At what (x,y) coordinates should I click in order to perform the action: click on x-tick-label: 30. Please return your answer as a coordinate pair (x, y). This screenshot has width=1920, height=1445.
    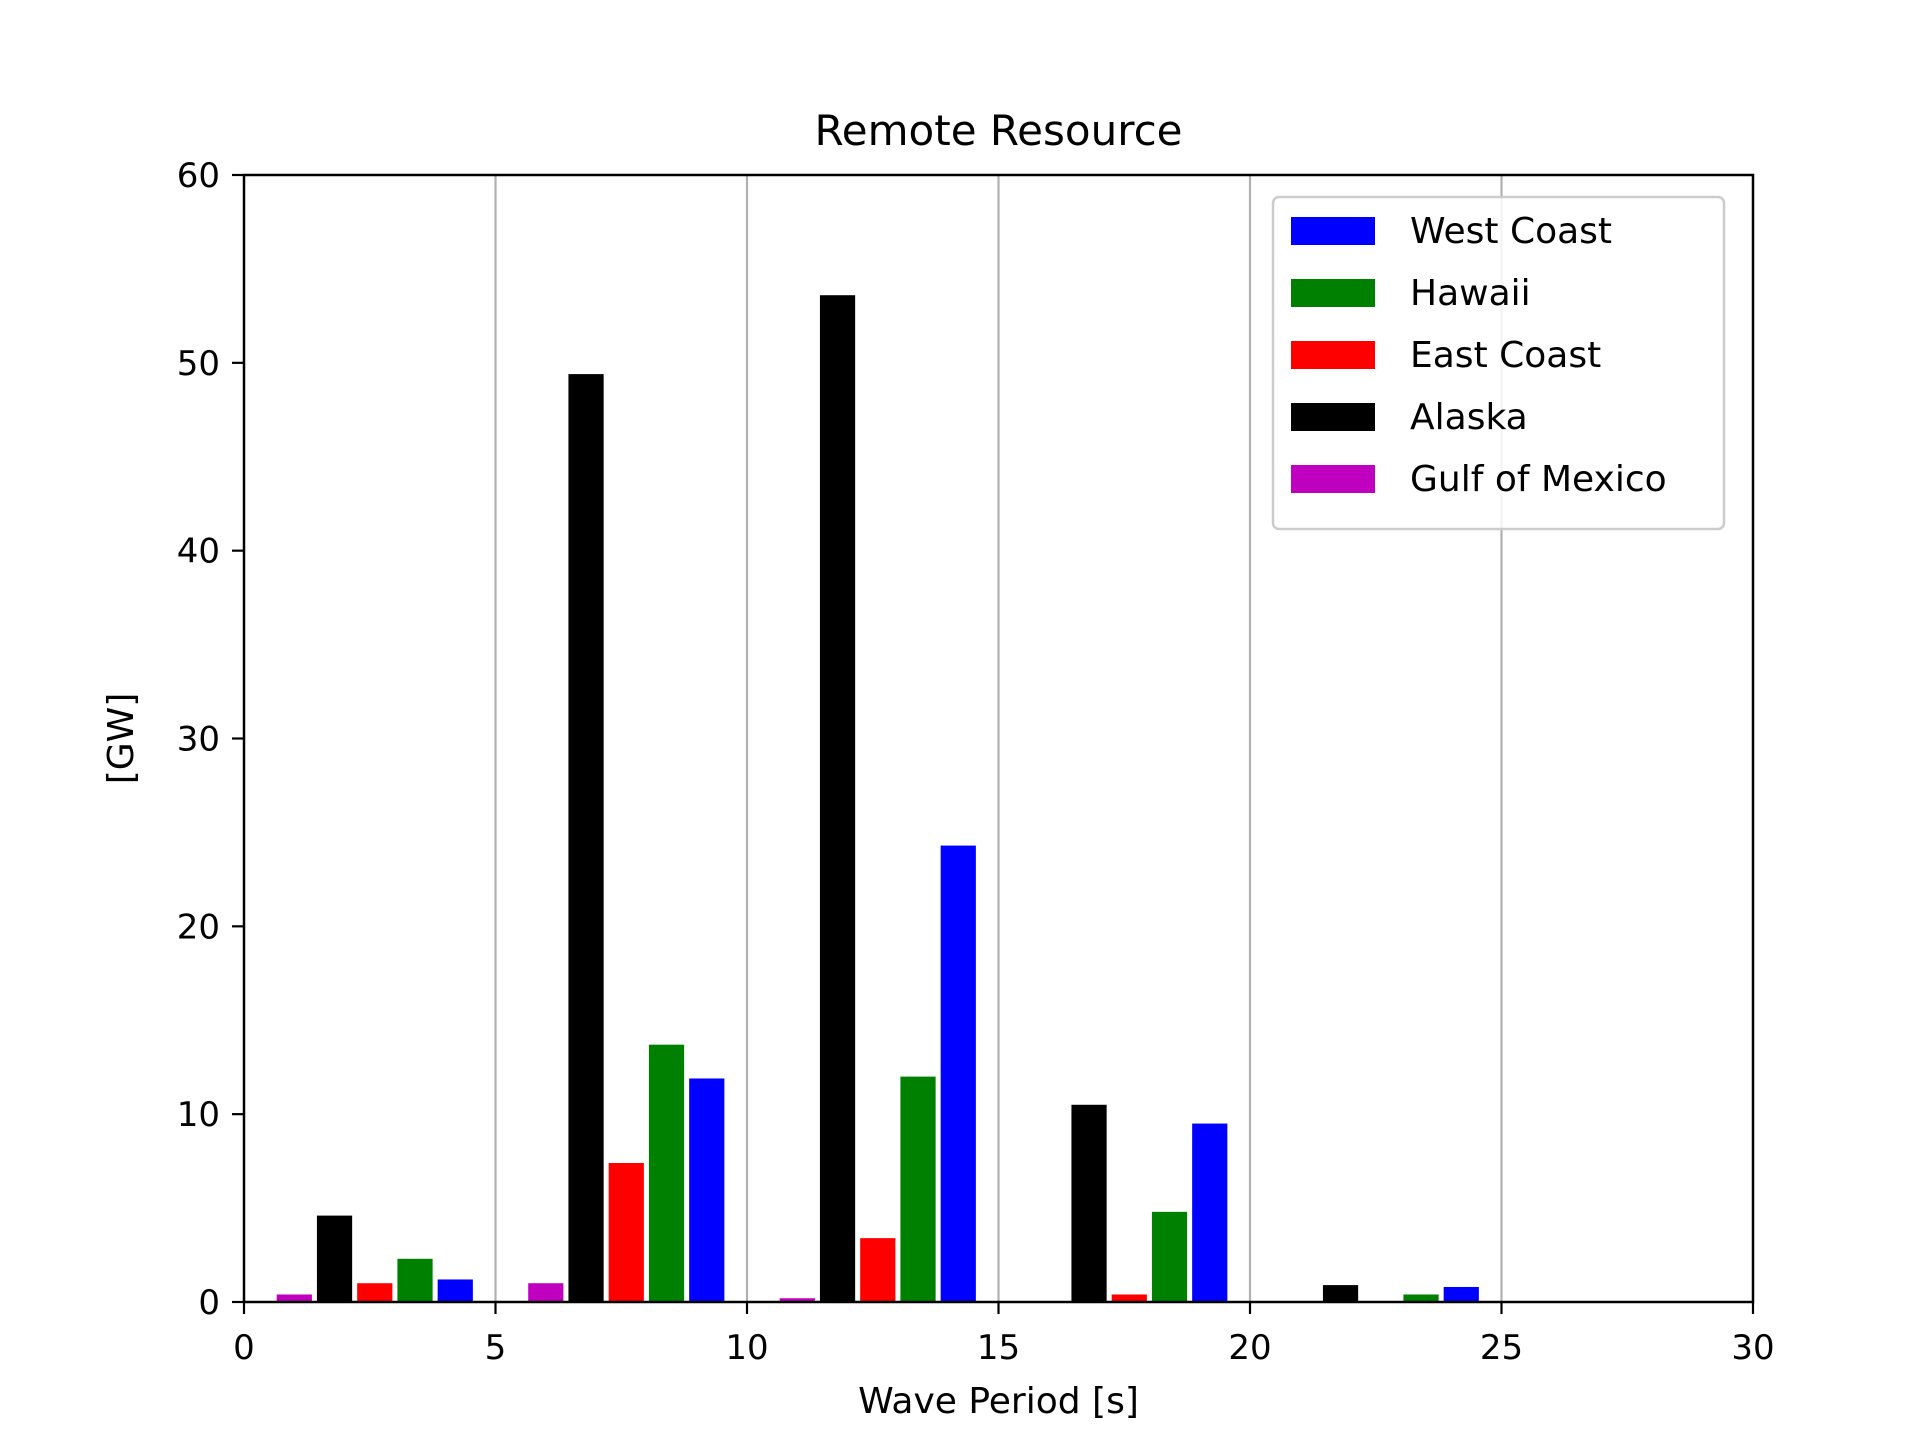
    Looking at the image, I should click on (1752, 1348).